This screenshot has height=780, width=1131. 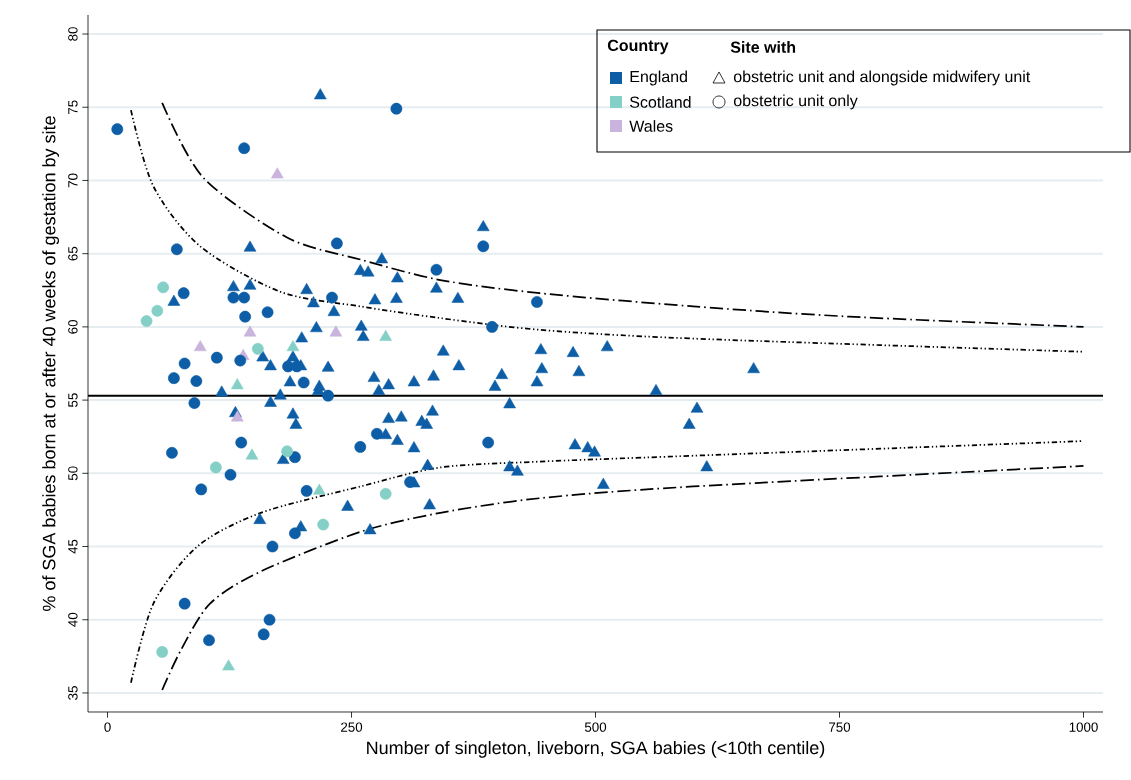 What do you see at coordinates (73, 619) in the screenshot?
I see `y-tick-label: 40` at bounding box center [73, 619].